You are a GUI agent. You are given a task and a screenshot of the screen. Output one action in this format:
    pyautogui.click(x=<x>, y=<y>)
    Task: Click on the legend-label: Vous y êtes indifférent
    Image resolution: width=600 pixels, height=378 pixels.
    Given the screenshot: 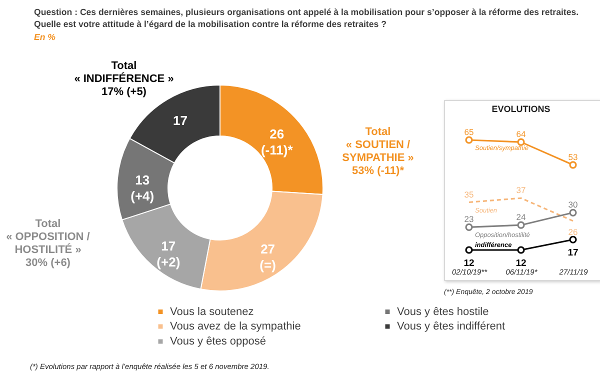 What is the action you would take?
    pyautogui.click(x=451, y=326)
    